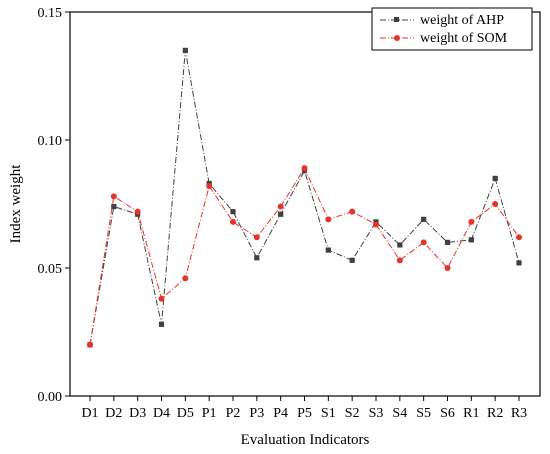 Image resolution: width=550 pixels, height=454 pixels. Describe the element at coordinates (161, 413) in the screenshot. I see `x-tick-label: D4` at that location.